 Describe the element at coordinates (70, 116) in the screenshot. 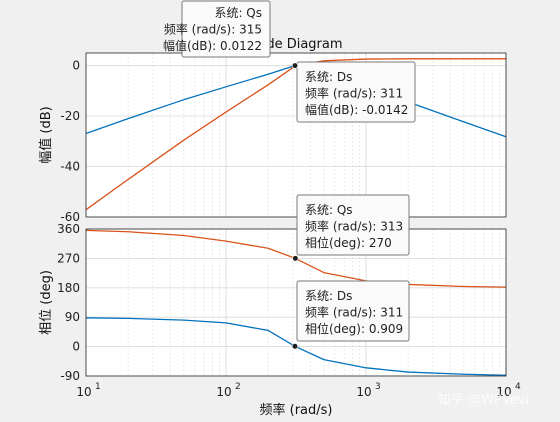

I see `magnitude-y-tick-label: -20` at that location.